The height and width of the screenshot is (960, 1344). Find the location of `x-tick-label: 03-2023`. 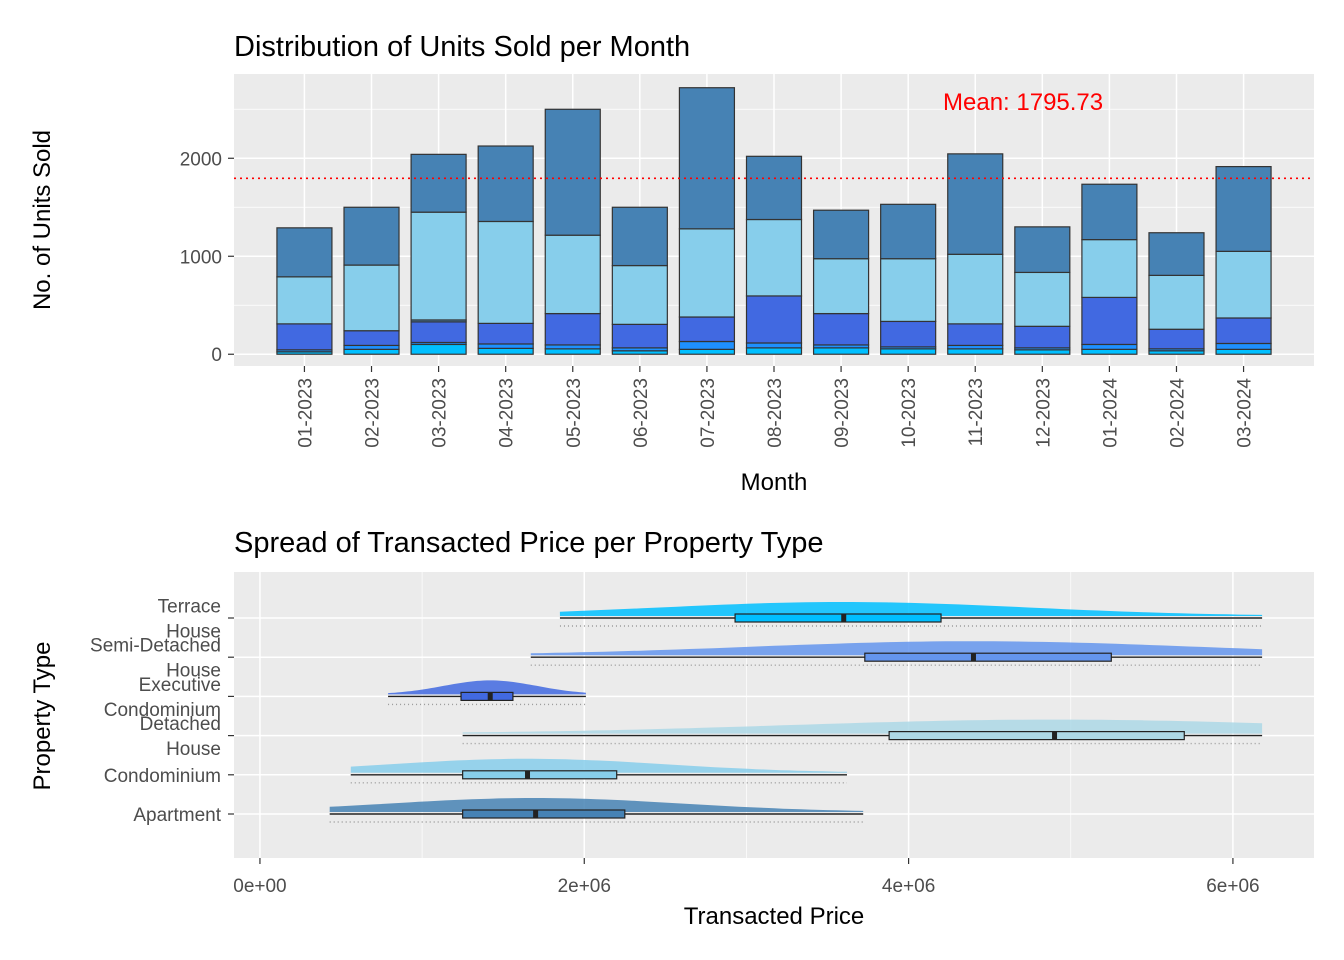

x-tick-label: 03-2023 is located at coordinates (440, 413).